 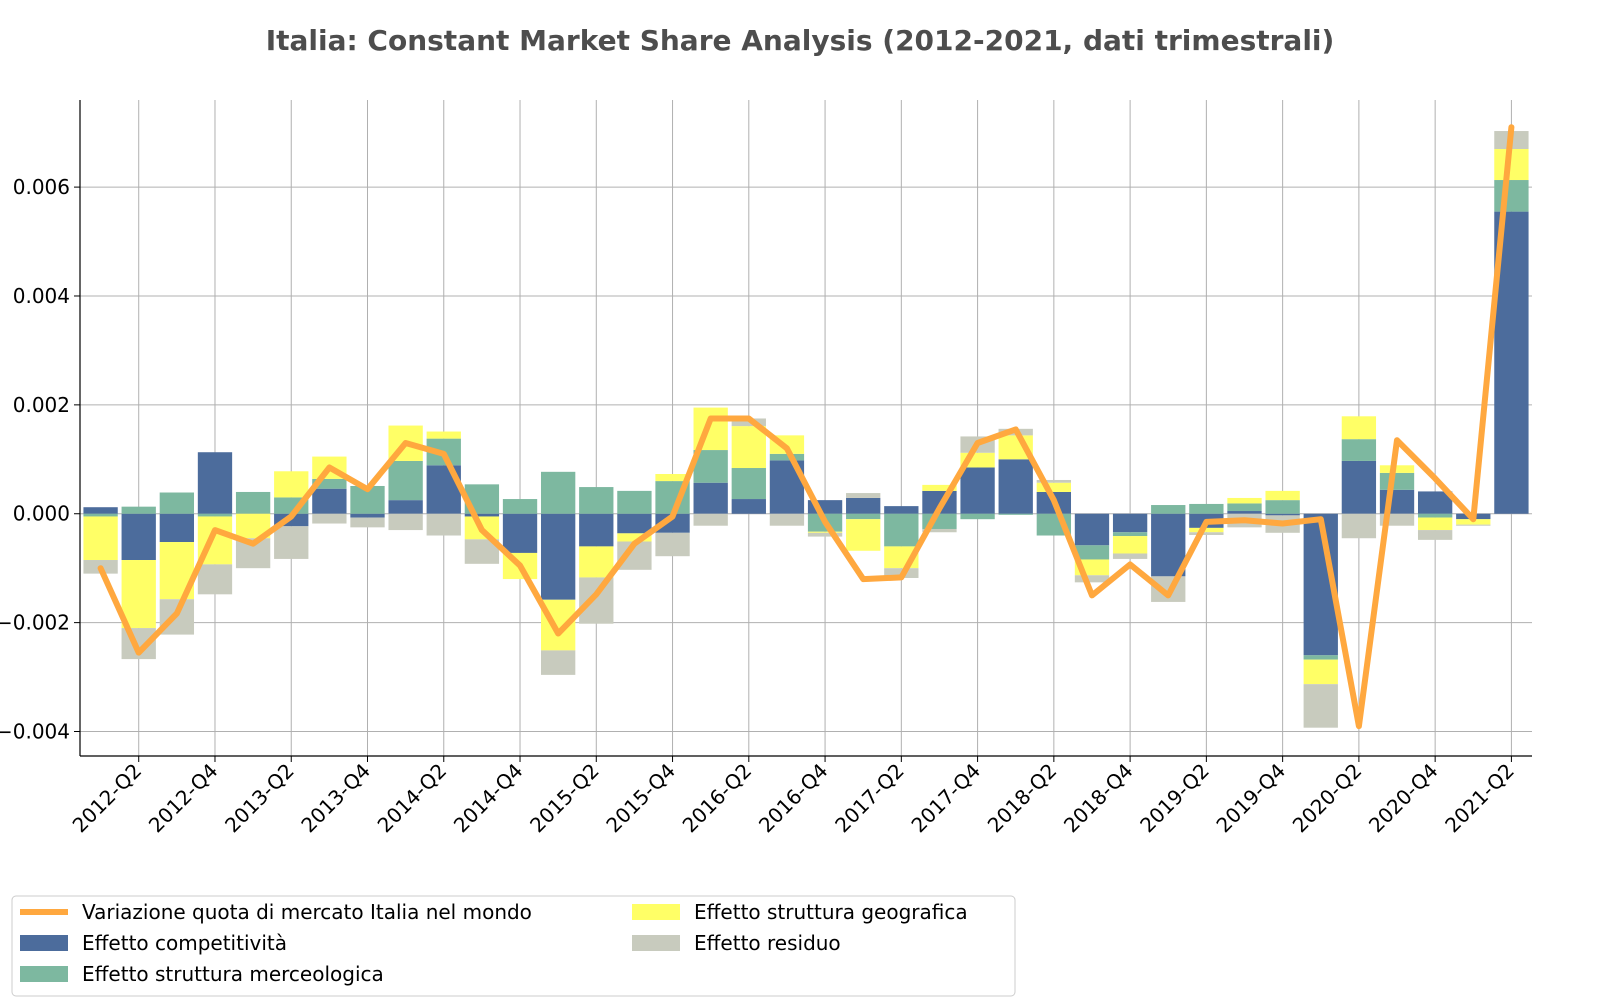 I want to click on x-tick-label: 2016-Q2, so click(x=717, y=798).